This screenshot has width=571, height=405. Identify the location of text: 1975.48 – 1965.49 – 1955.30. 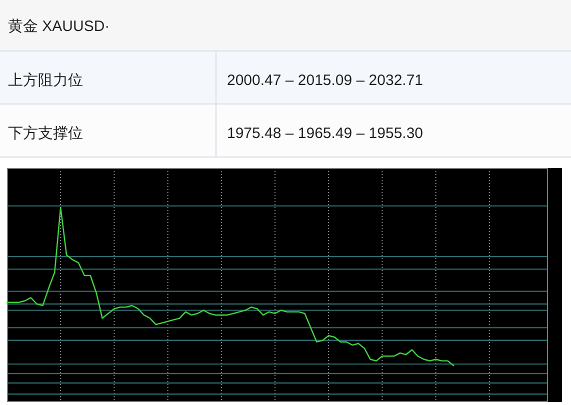
(325, 133).